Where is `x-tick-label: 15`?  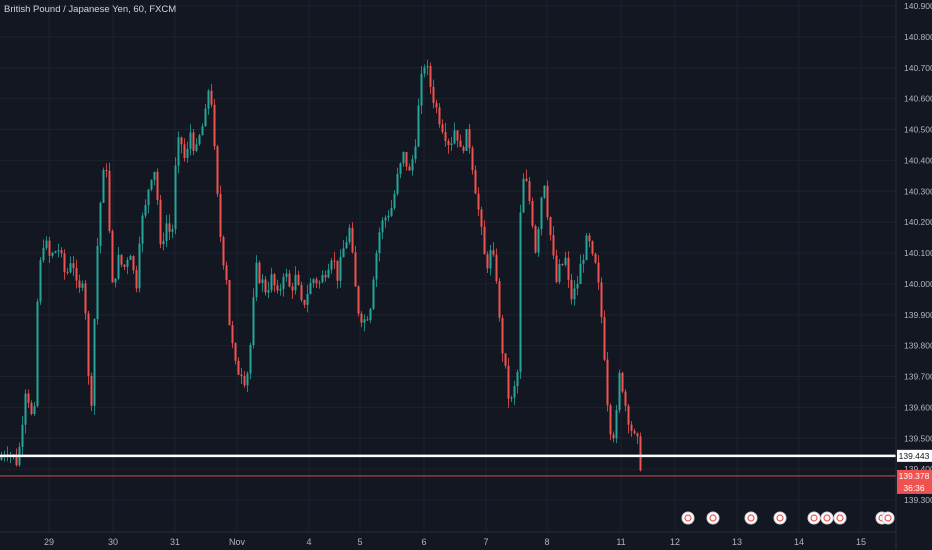
x-tick-label: 15 is located at coordinates (861, 542).